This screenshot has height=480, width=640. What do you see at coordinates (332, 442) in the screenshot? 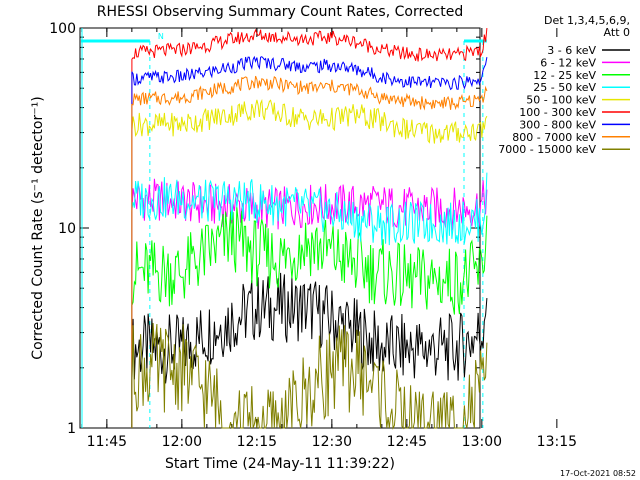
I see `x-tick-label: 12:30` at bounding box center [332, 442].